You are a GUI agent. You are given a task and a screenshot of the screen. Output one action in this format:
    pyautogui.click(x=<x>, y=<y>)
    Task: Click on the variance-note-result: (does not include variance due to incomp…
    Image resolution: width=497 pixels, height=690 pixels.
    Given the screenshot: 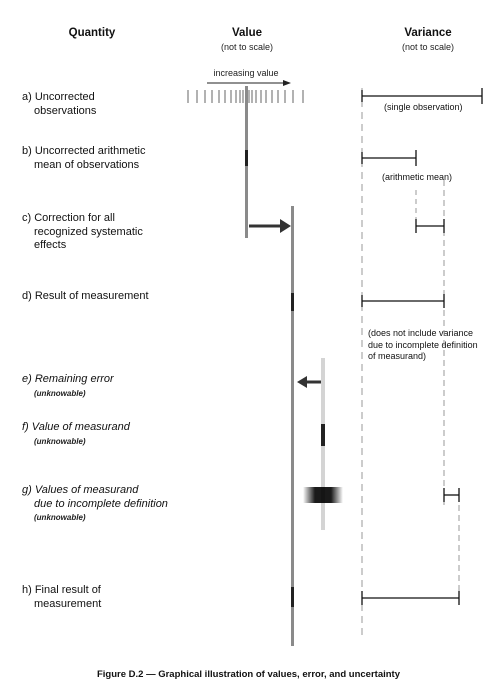 What is the action you would take?
    pyautogui.click(x=423, y=345)
    